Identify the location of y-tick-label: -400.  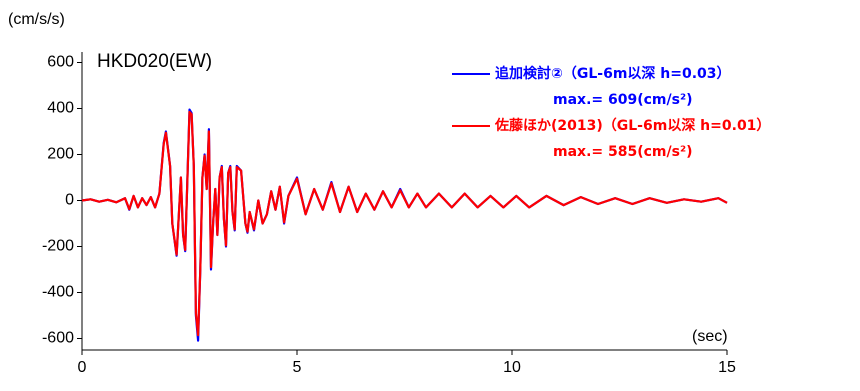
(58, 292).